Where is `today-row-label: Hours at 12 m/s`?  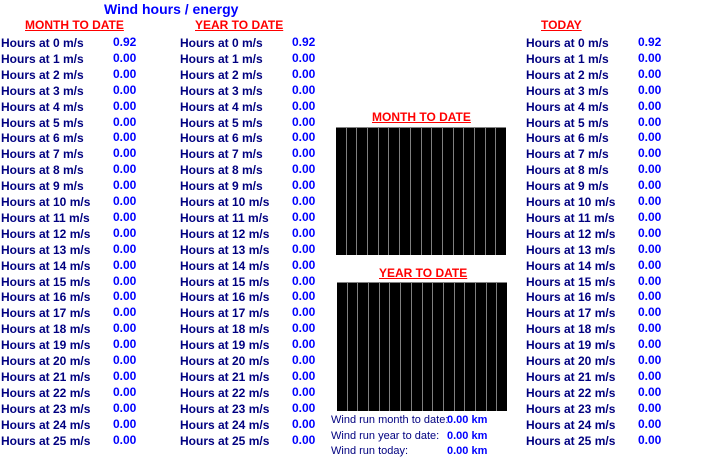 today-row-label: Hours at 12 m/s is located at coordinates (571, 233).